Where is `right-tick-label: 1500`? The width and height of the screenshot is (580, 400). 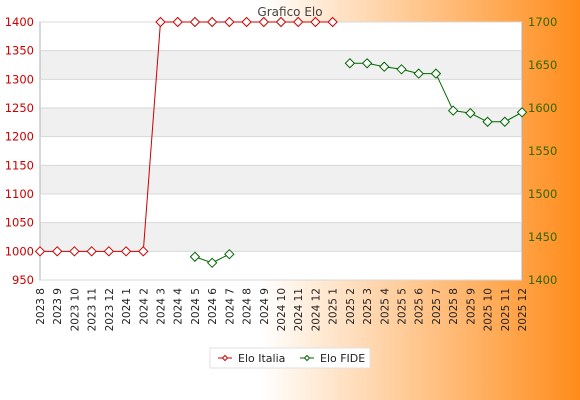 right-tick-label: 1500 is located at coordinates (542, 194).